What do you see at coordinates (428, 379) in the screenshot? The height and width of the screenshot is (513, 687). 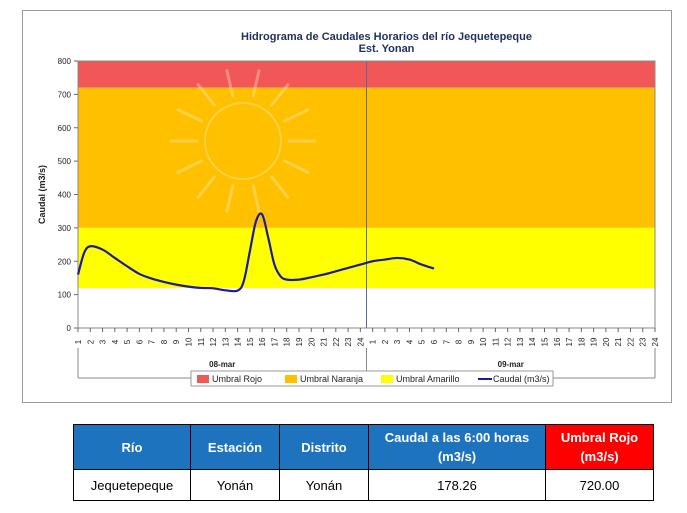 I see `legend-label: Umbral Amarillo` at bounding box center [428, 379].